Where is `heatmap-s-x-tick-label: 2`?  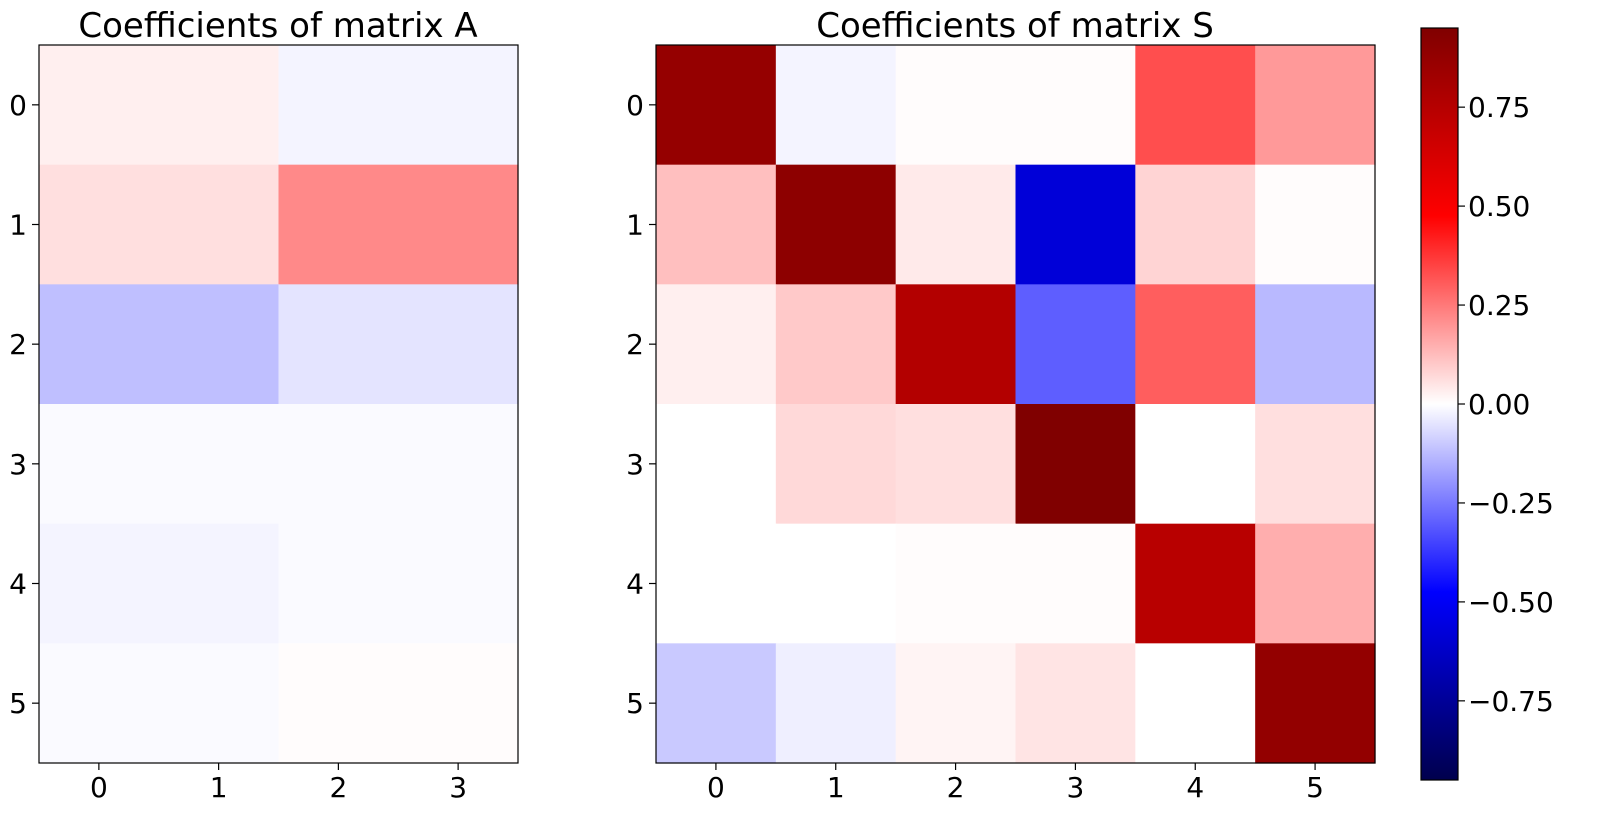
heatmap-s-x-tick-label: 2 is located at coordinates (956, 787).